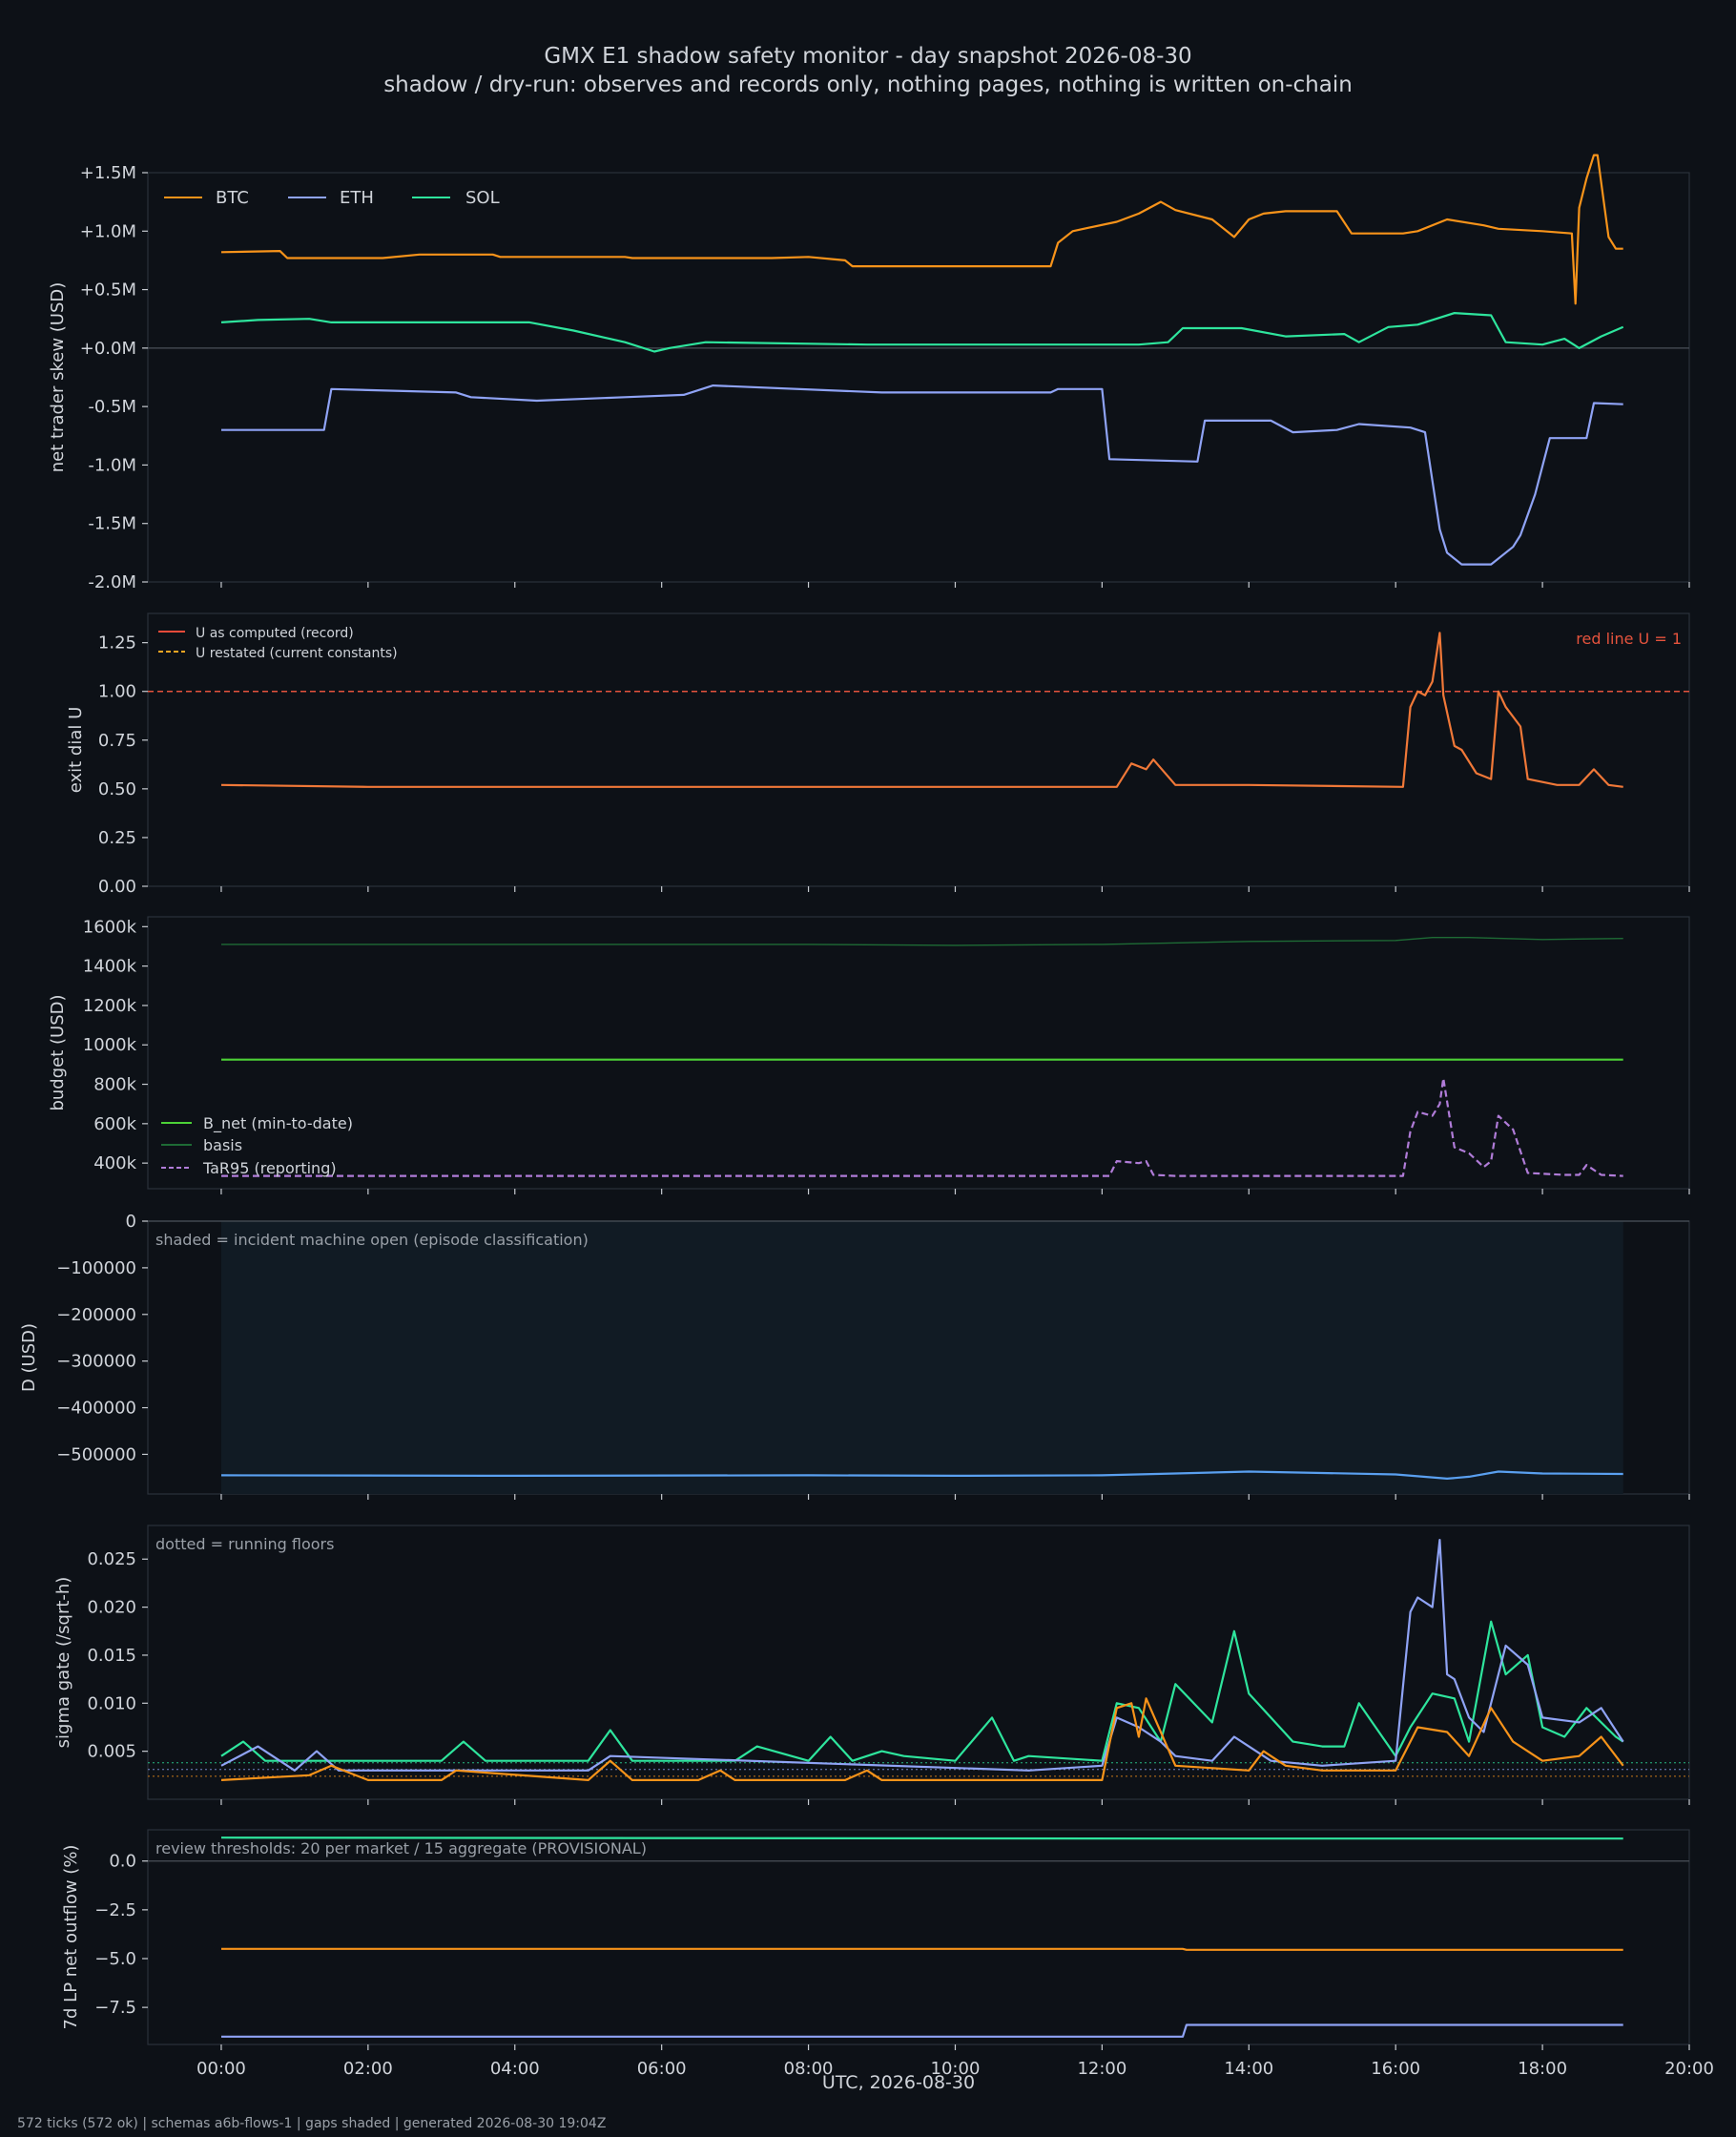 The image size is (1736, 2137). Describe the element at coordinates (222, 1145) in the screenshot. I see `legend-label: basis` at that location.